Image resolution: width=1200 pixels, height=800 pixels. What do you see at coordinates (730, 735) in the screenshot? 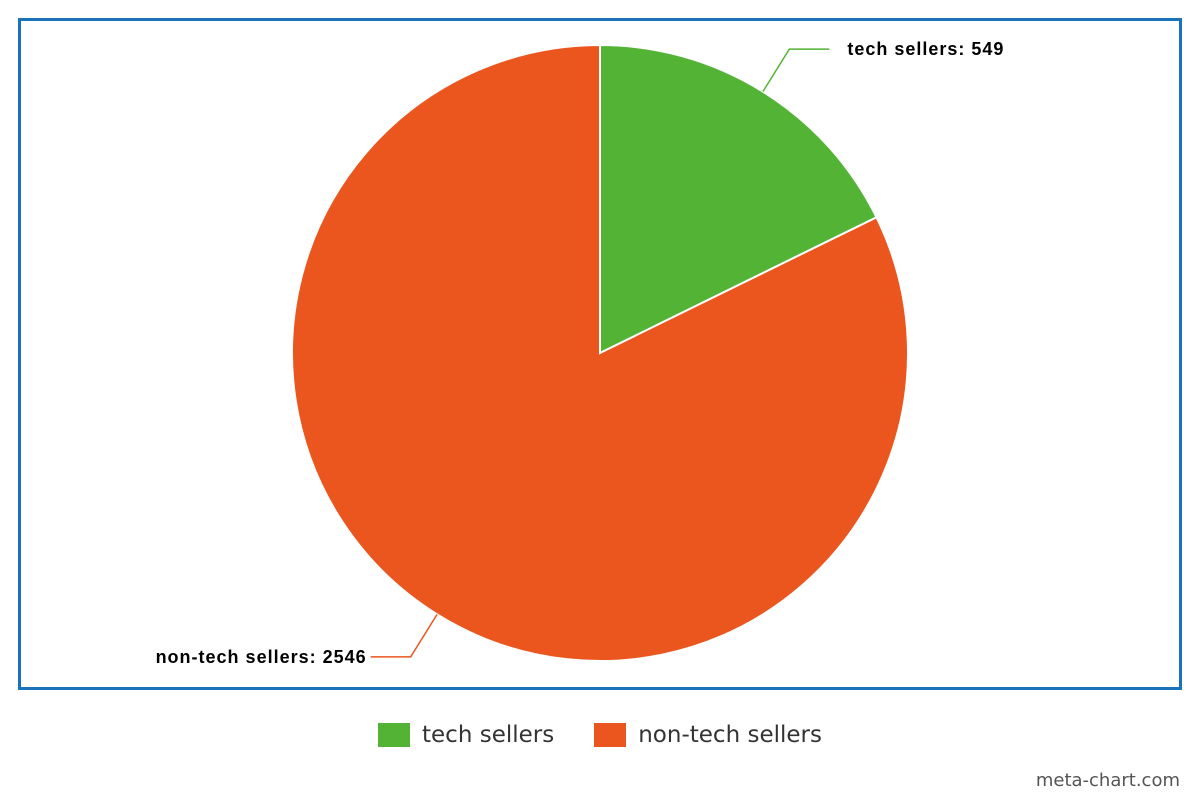
I see `legend-label-non-tech-sellers: non-tech sellers` at bounding box center [730, 735].